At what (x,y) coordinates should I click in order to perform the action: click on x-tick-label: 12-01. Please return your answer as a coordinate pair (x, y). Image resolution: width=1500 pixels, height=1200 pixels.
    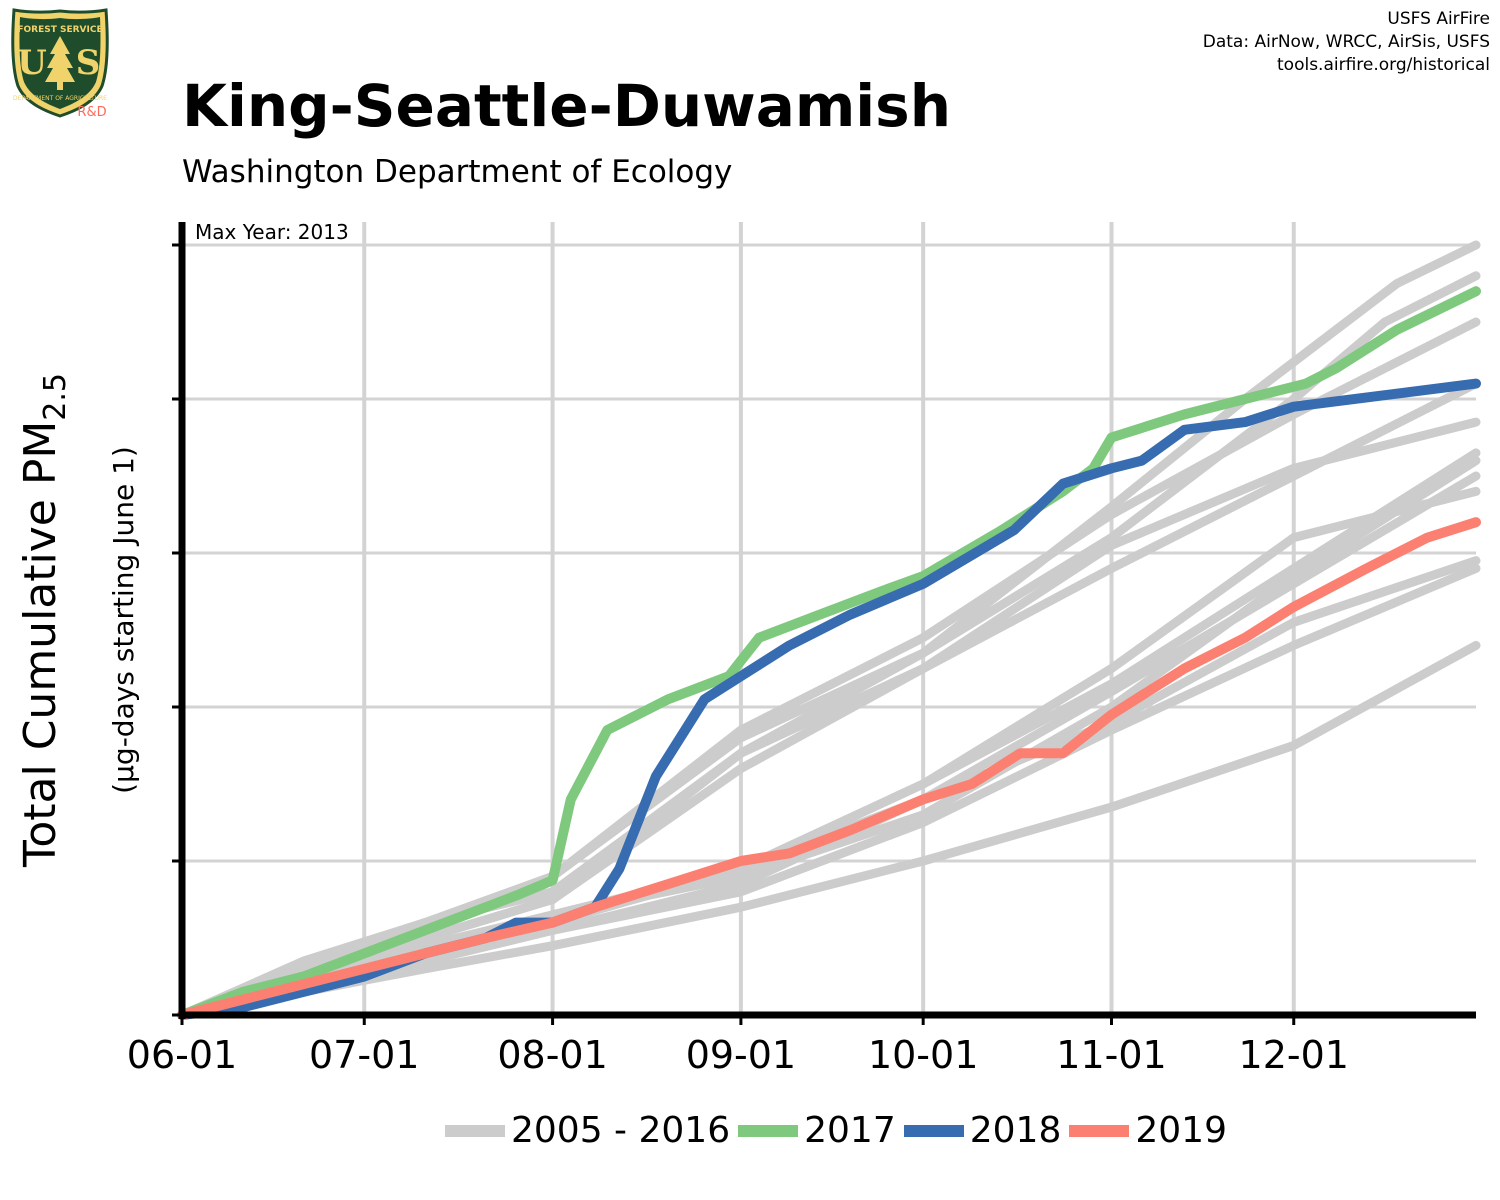
    Looking at the image, I should click on (1294, 1055).